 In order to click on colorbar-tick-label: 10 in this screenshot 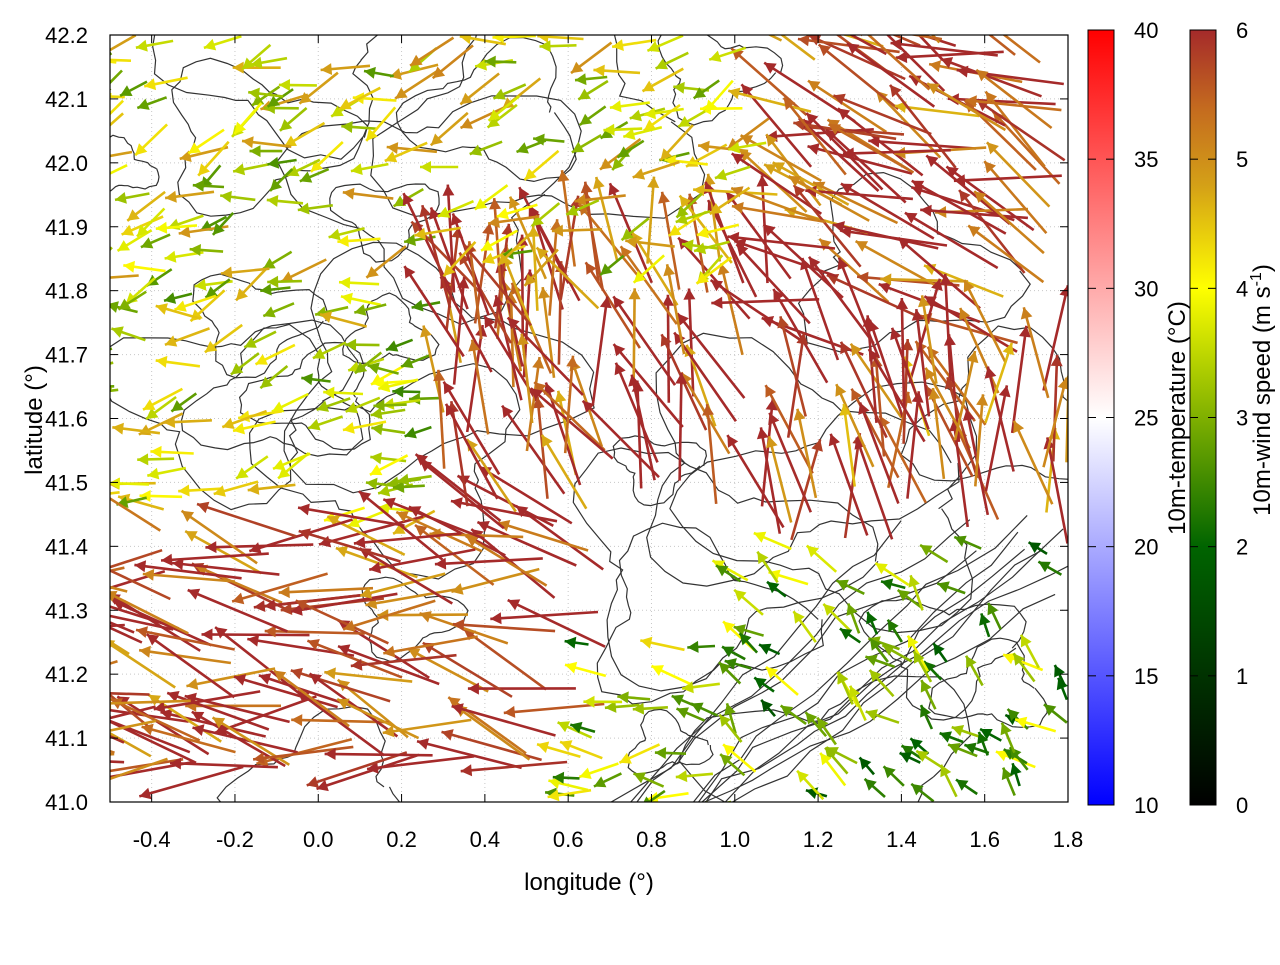, I will do `click(1146, 805)`.